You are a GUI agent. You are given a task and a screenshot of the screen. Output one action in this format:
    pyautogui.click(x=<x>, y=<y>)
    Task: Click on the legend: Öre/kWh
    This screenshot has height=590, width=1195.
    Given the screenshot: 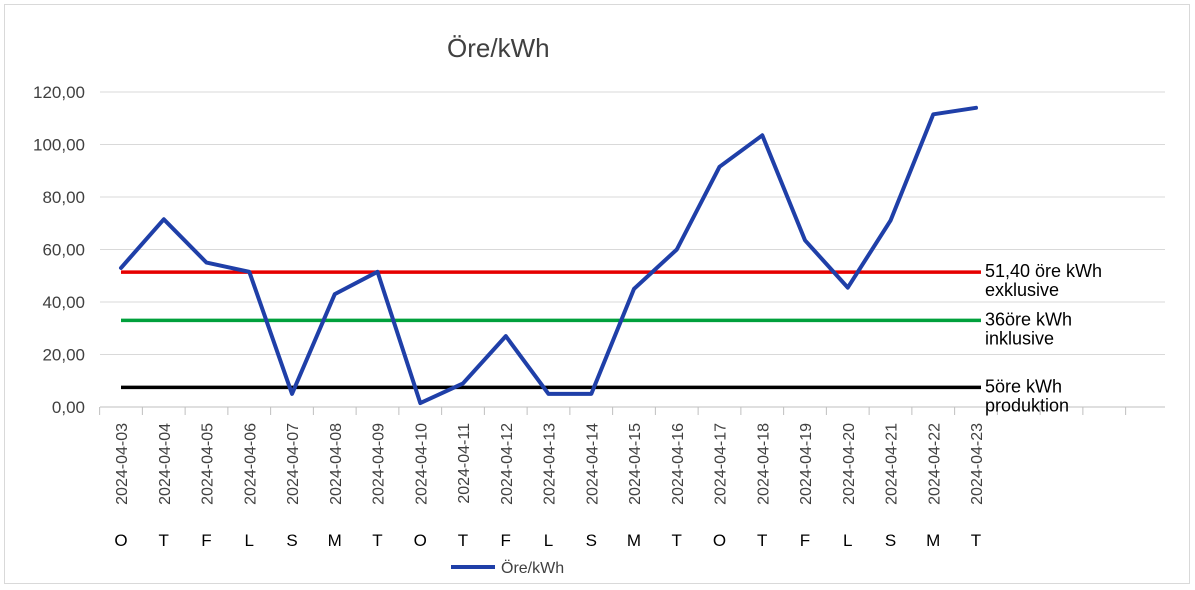 What is the action you would take?
    pyautogui.click(x=507, y=568)
    